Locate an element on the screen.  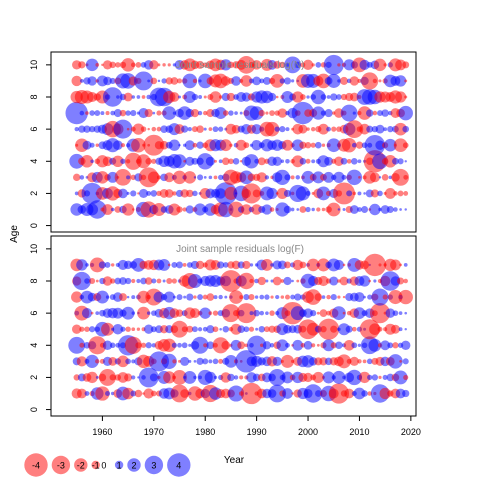
y-tick-label: 4 is located at coordinates (34, 161).